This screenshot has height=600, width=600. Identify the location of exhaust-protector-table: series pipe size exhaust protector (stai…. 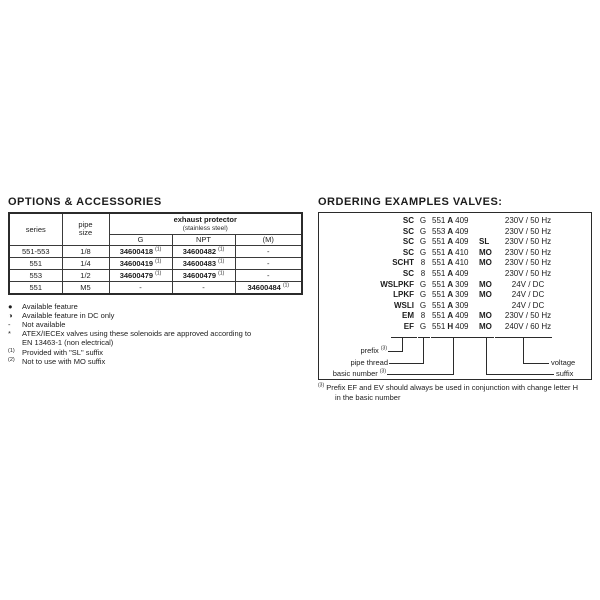
(156, 253).